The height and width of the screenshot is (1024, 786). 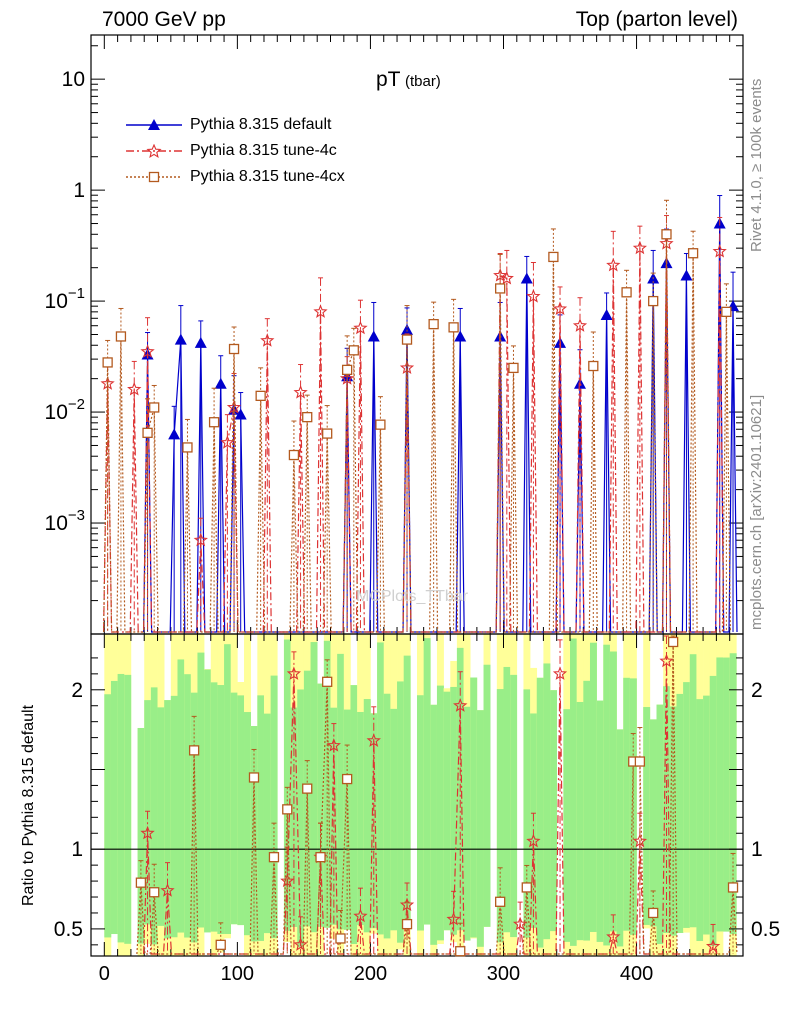 What do you see at coordinates (237, 974) in the screenshot?
I see `ratio-x-tick-label: 100` at bounding box center [237, 974].